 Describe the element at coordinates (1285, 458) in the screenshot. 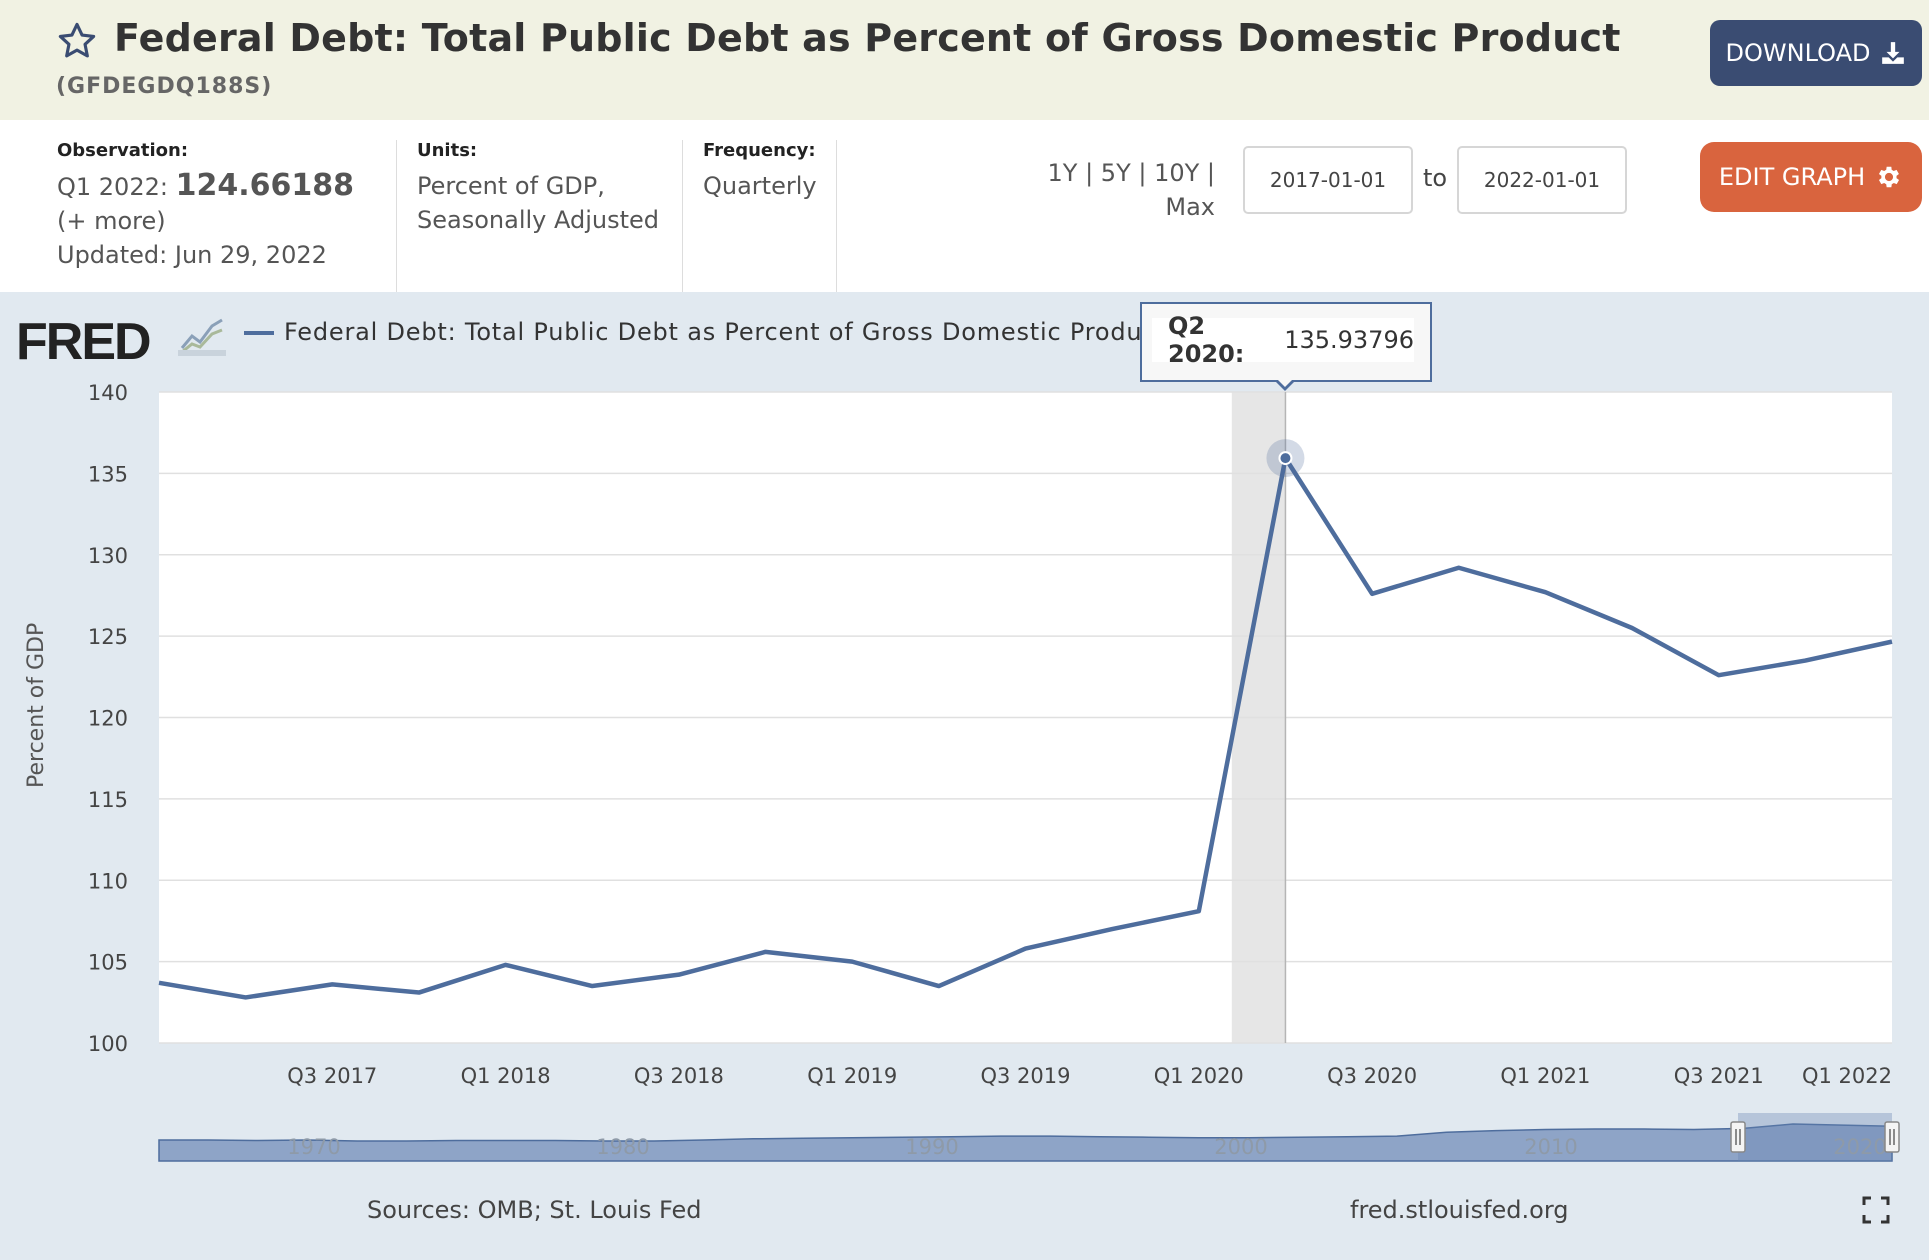

I see `hover-point` at that location.